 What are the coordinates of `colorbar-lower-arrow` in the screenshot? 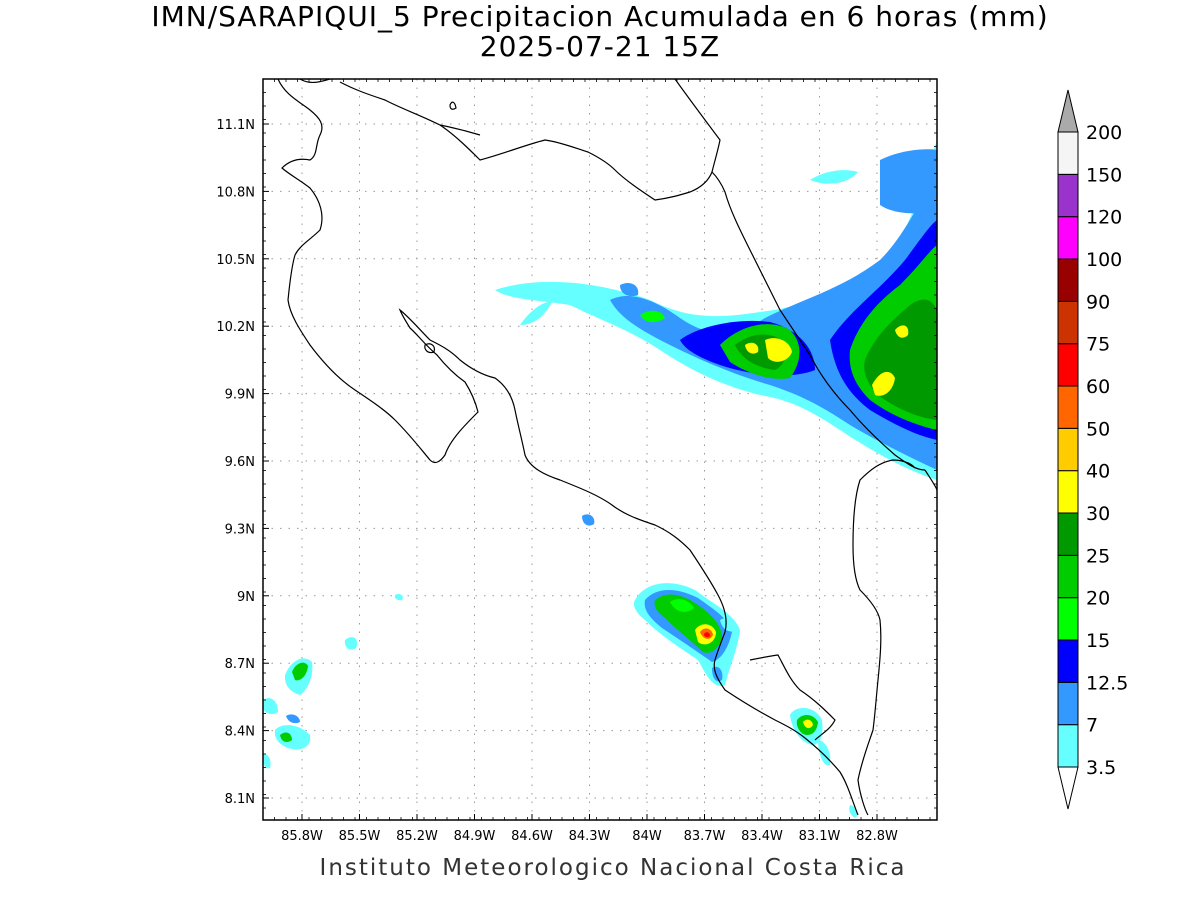 It's located at (1068, 788).